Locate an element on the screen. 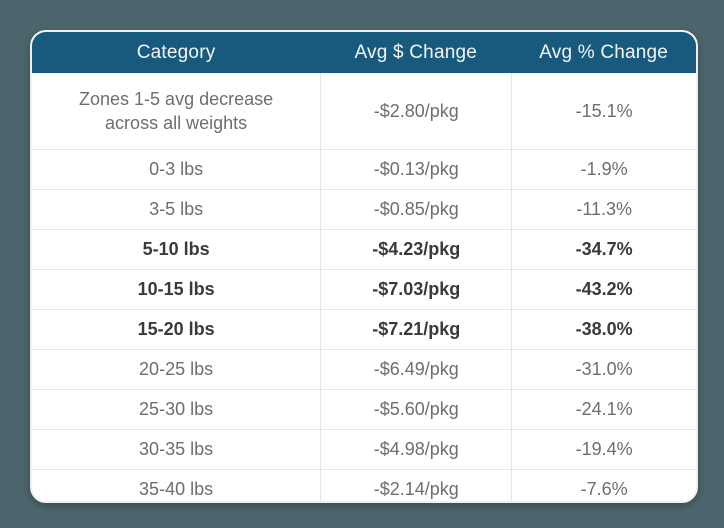 The height and width of the screenshot is (528, 724). avg-percent-change-cell: -7.6% is located at coordinates (603, 485).